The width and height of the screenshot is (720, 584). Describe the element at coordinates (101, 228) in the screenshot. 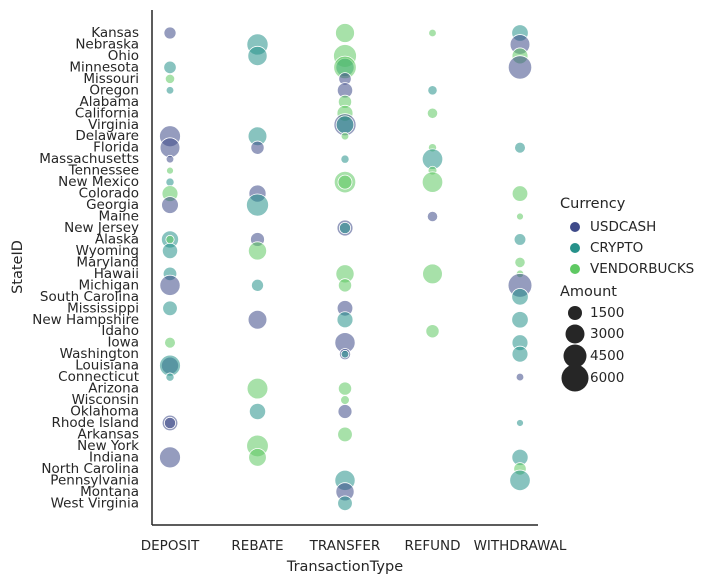

I see `y-tick-label: New Jersey` at that location.